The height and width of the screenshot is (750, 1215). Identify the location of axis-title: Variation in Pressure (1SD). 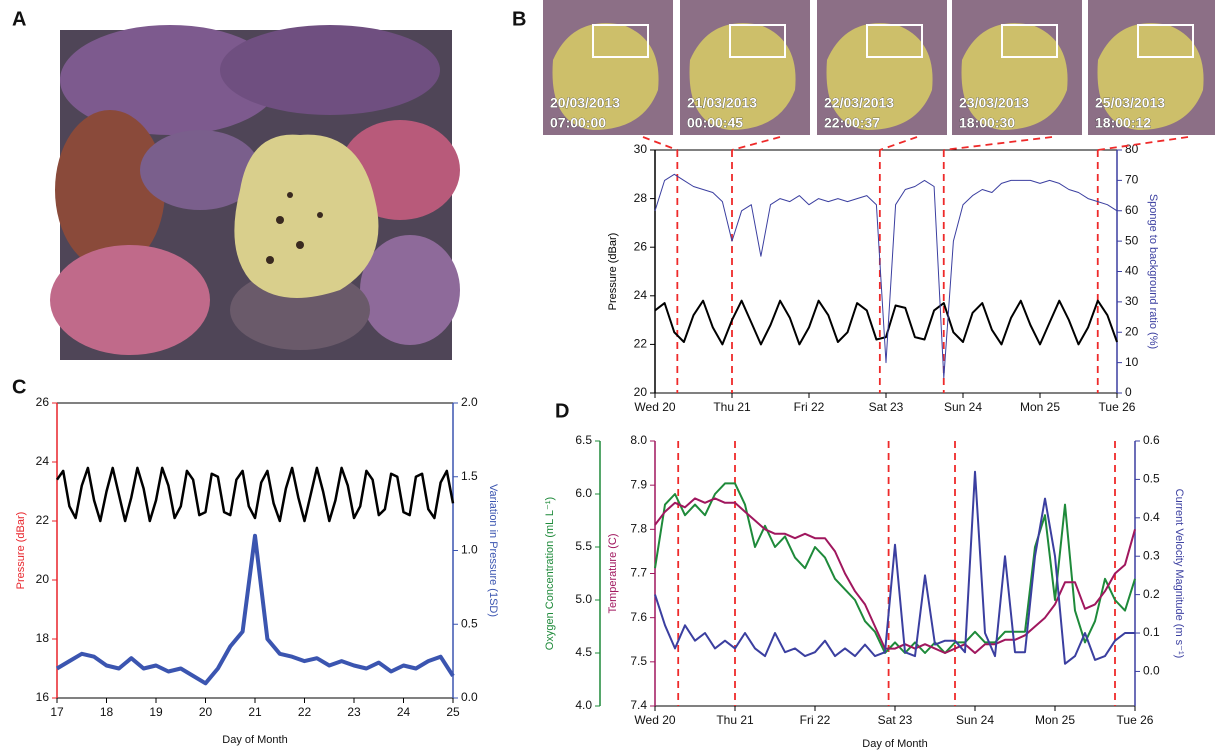
(493, 550).